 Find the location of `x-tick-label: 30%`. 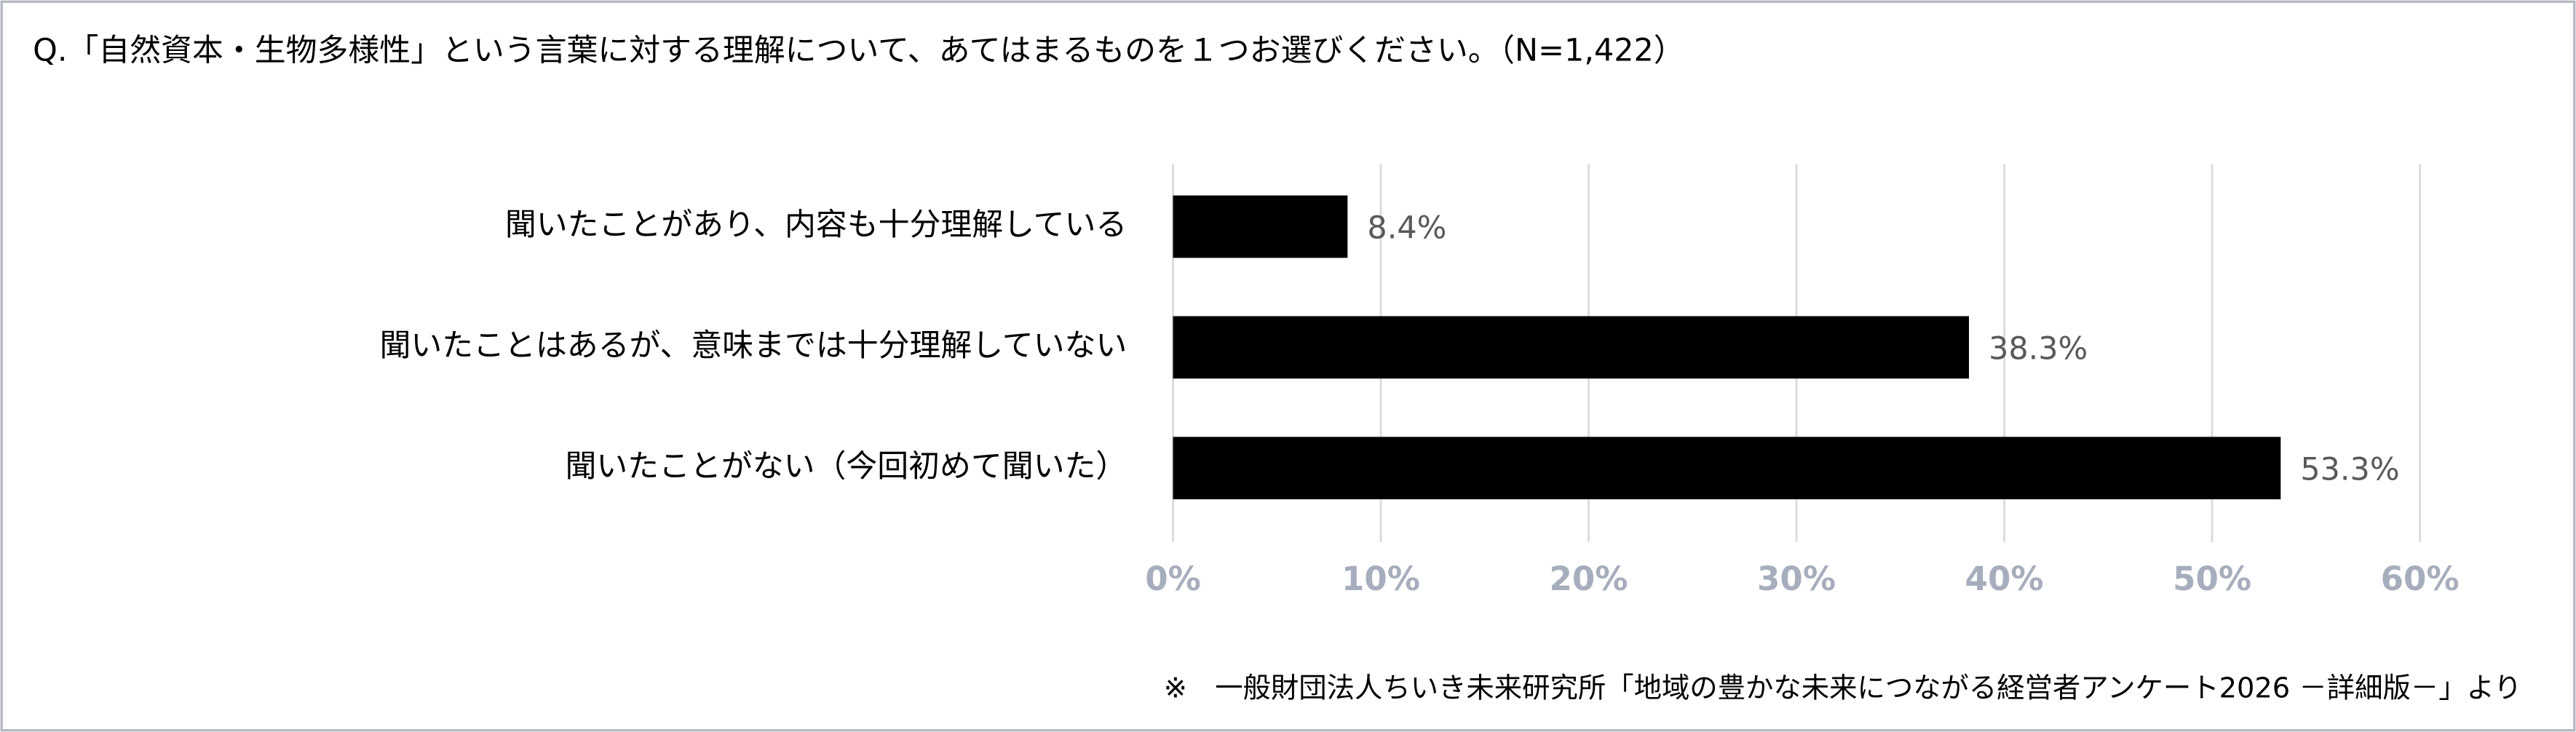

x-tick-label: 30% is located at coordinates (1796, 579).